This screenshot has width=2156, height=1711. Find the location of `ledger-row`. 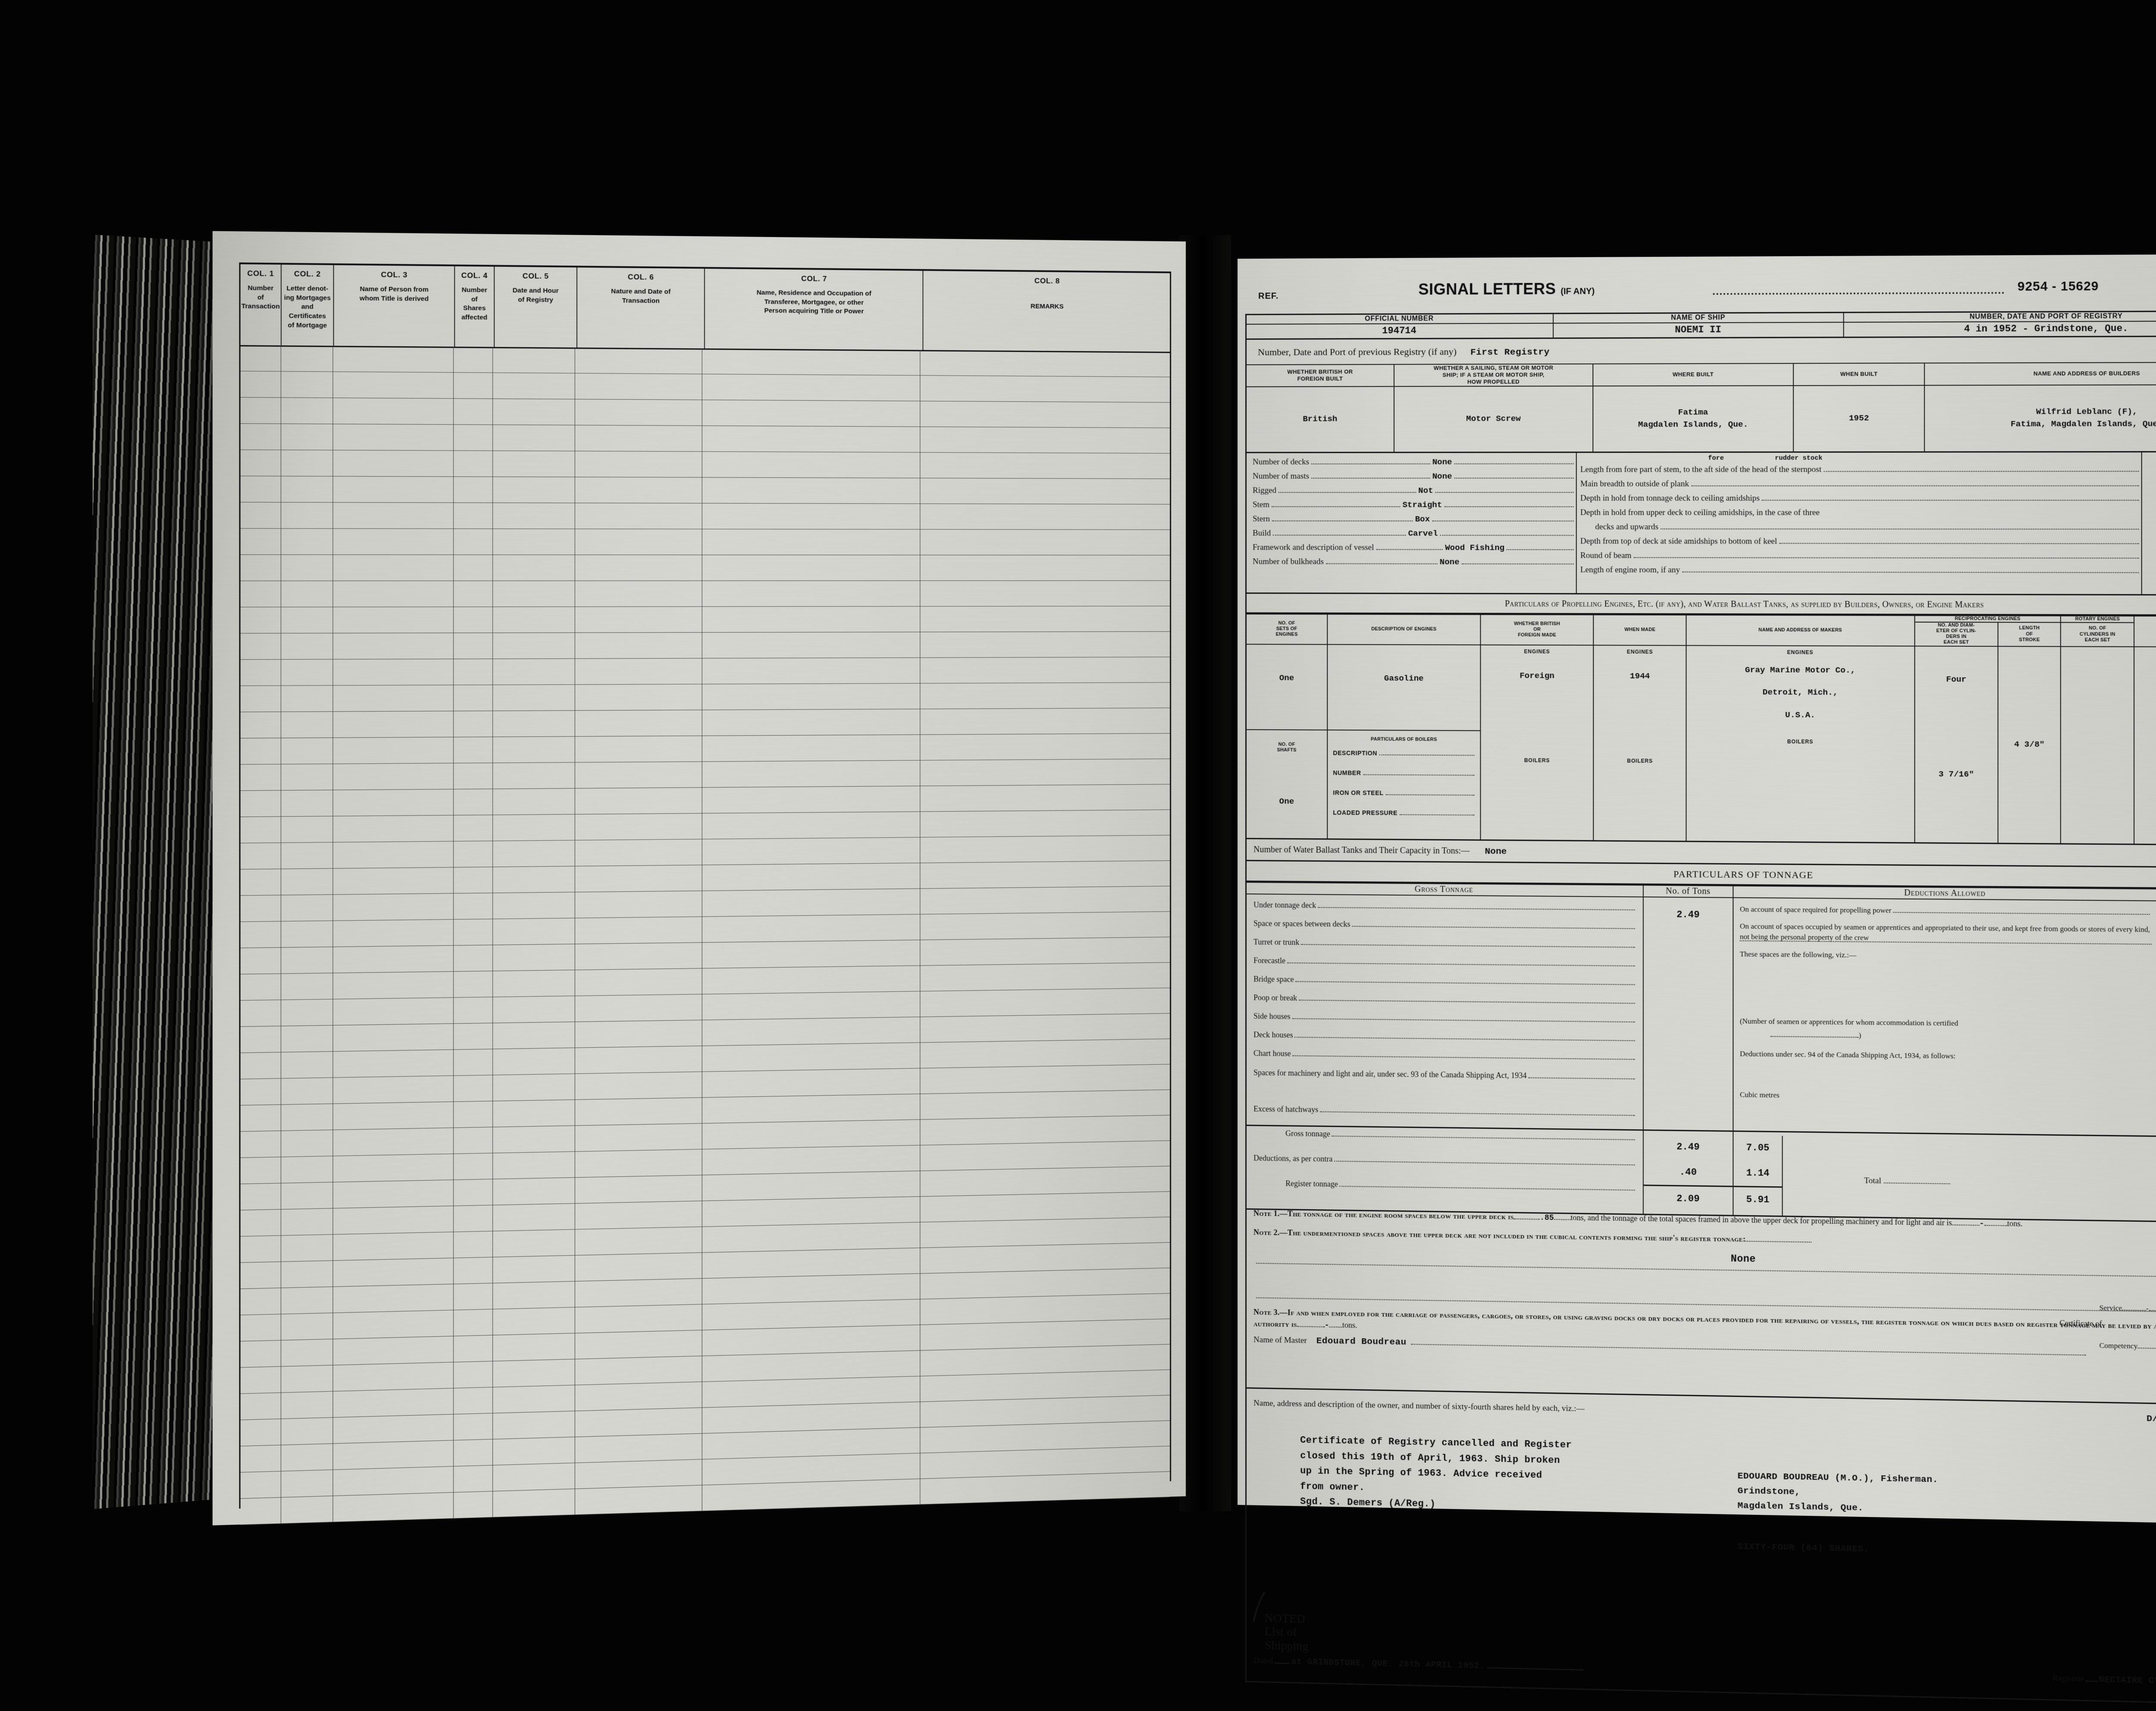

ledger-row is located at coordinates (705, 594).